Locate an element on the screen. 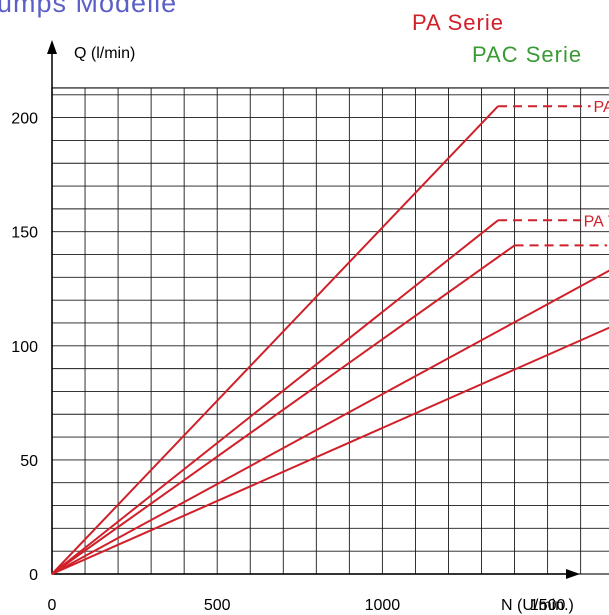  x-axis-label: N (U/min.) is located at coordinates (537, 605).